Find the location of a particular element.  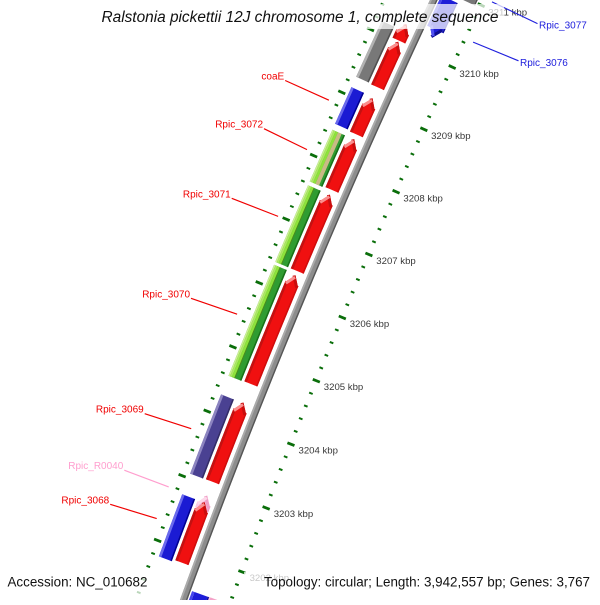

svg-text: 3207 kbp is located at coordinates (395, 261).